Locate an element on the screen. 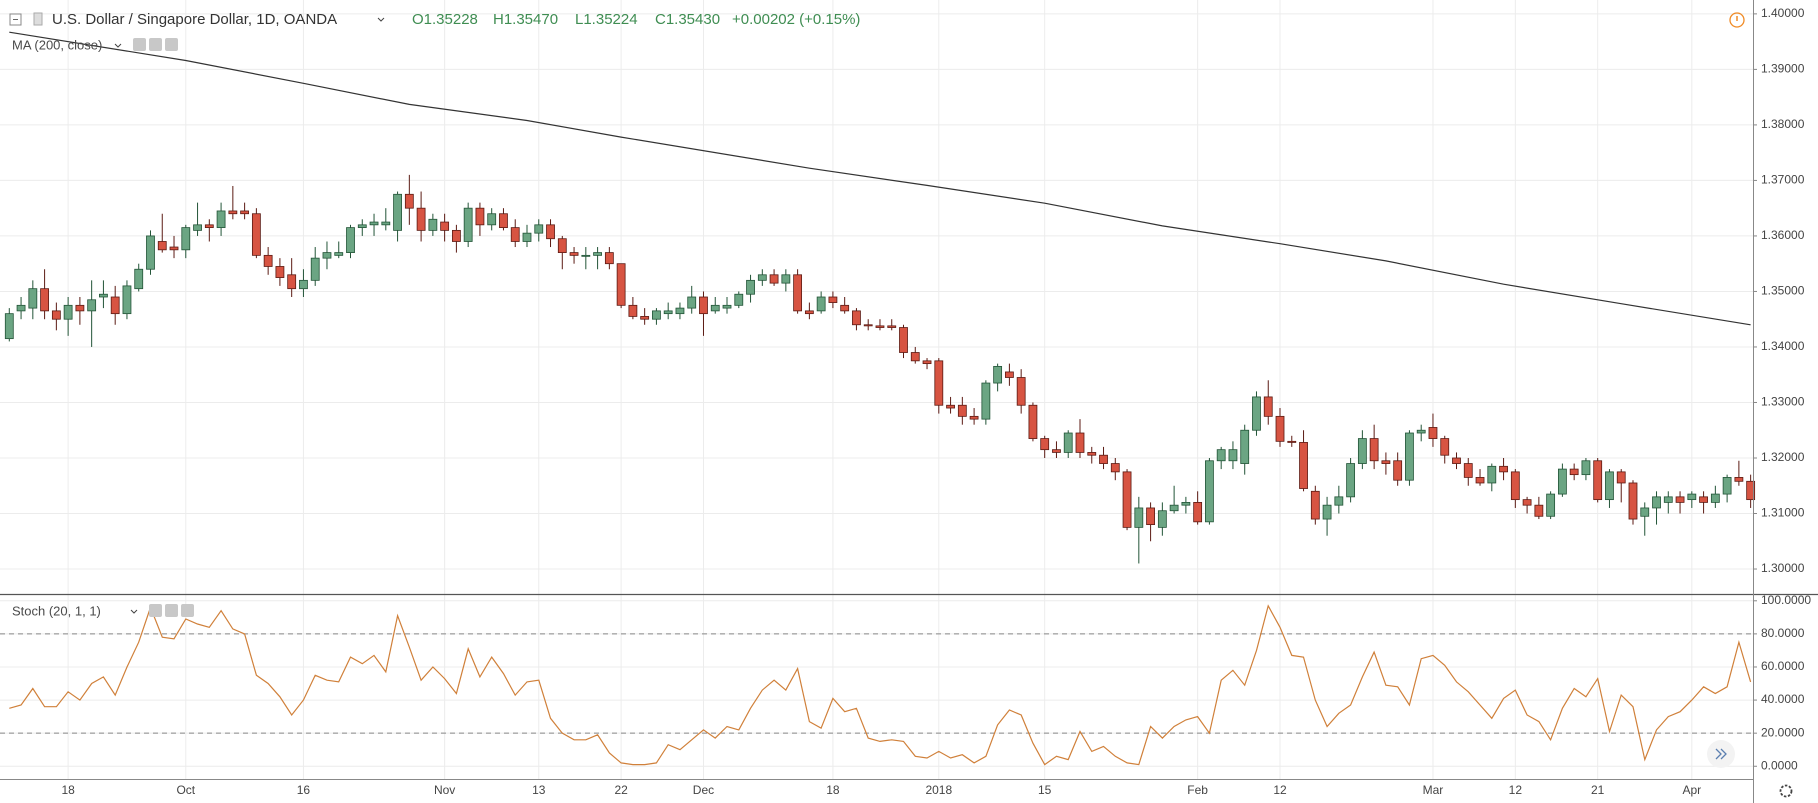 This screenshot has width=1818, height=803. settings-button is located at coordinates (1786, 791).